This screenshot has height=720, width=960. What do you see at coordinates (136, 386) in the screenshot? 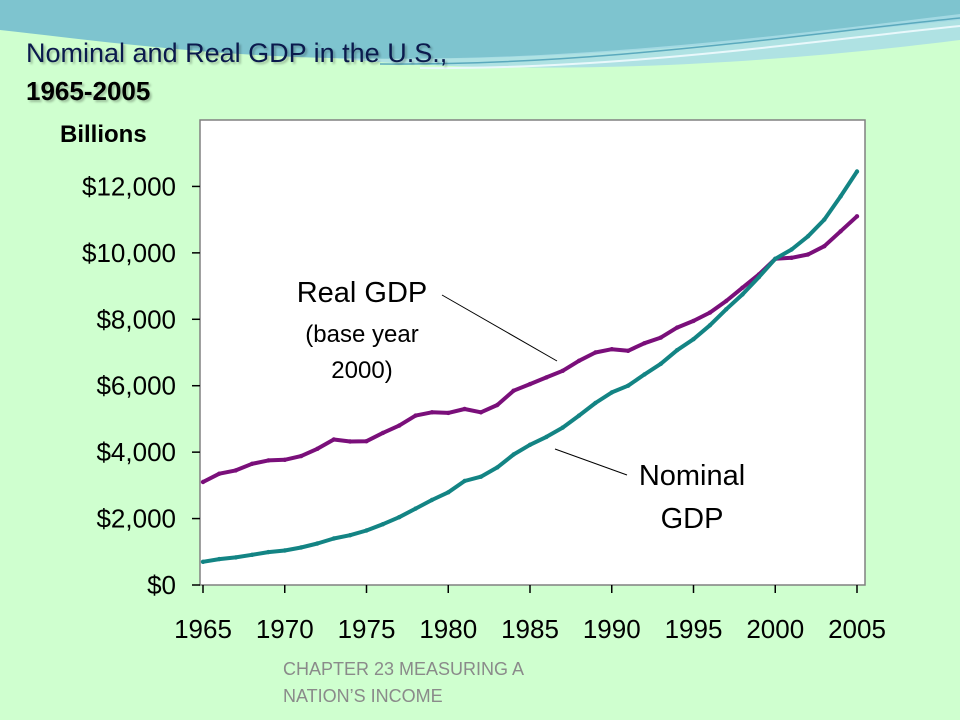
I see `y-tick-label: $6,000` at bounding box center [136, 386].